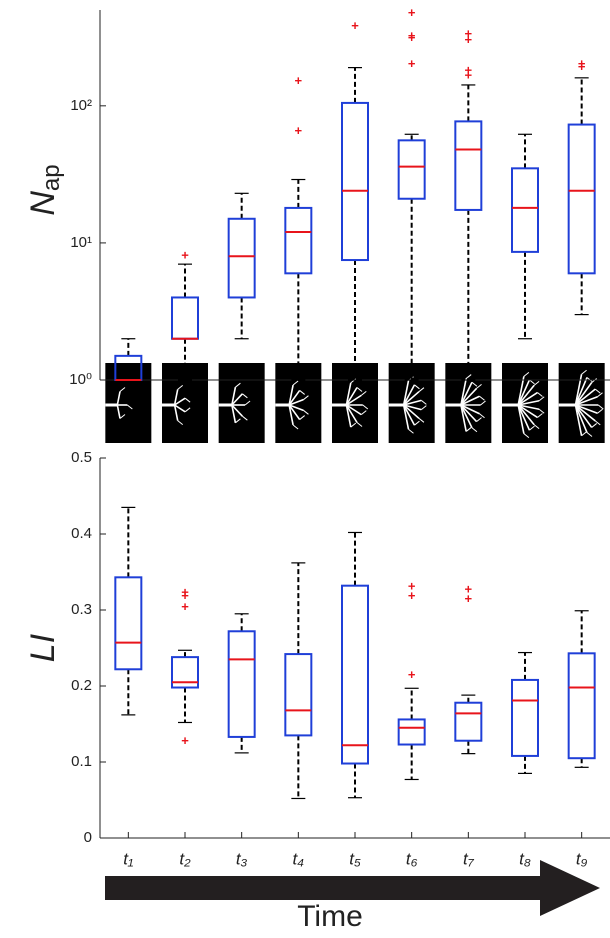 This screenshot has height=938, width=610. What do you see at coordinates (469, 858) in the screenshot?
I see `x-tick-label: t₇` at bounding box center [469, 858].